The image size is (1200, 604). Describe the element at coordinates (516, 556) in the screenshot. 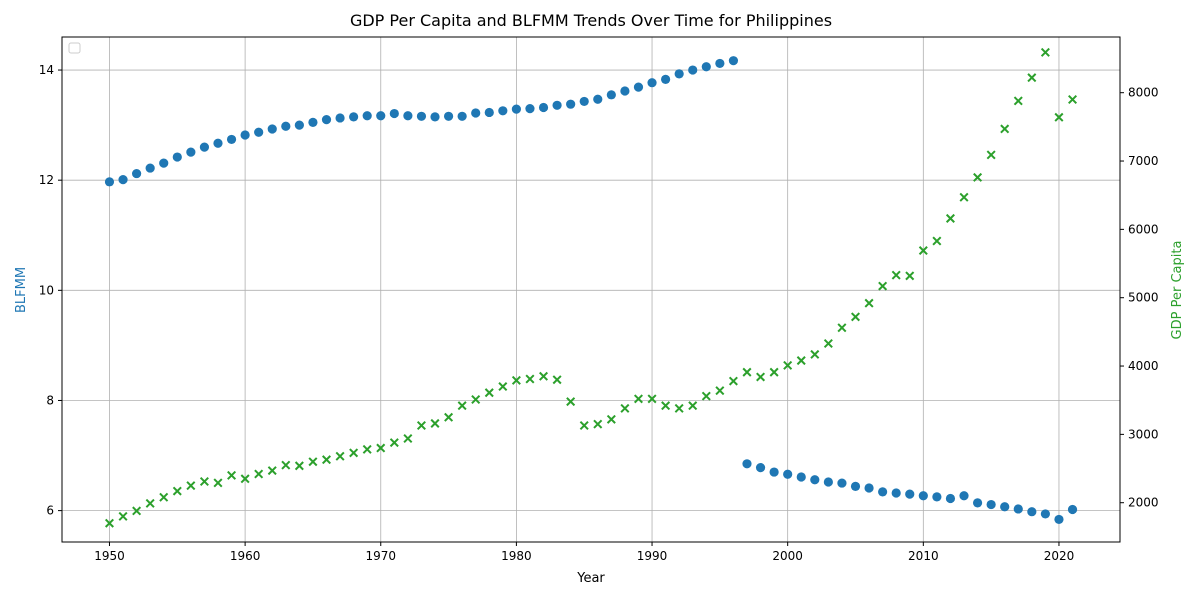

I see `x-tick-label: 1980` at that location.